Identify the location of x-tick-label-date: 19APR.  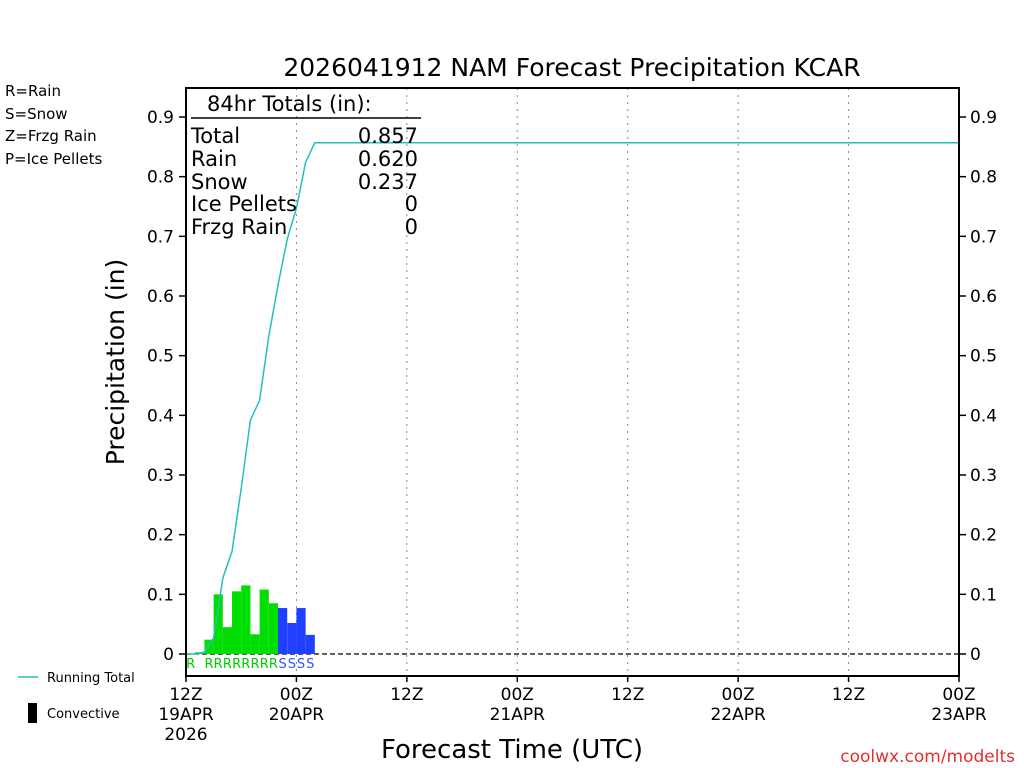
(186, 715).